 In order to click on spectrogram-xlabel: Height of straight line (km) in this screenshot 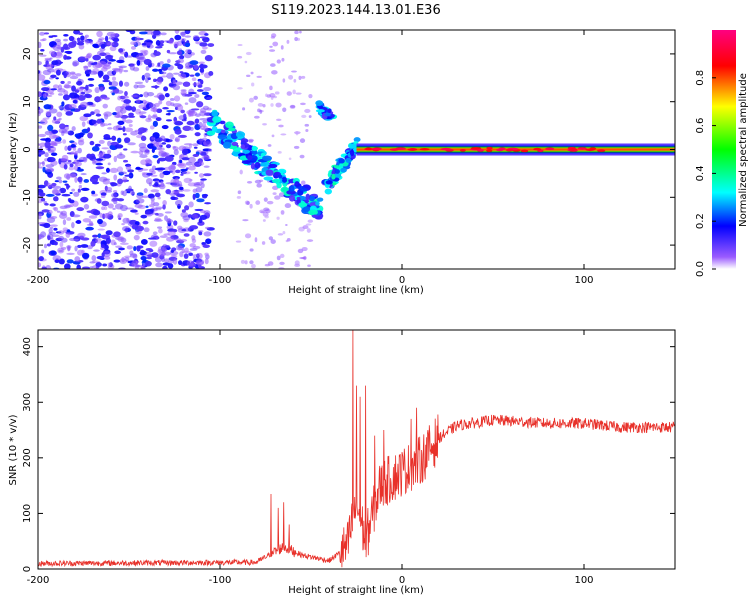, I will do `click(356, 290)`.